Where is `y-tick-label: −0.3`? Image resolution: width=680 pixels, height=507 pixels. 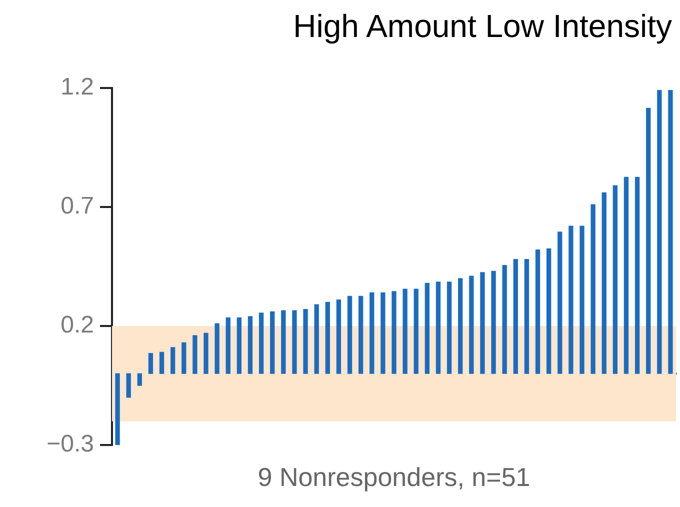 y-tick-label: −0.3 is located at coordinates (70, 444).